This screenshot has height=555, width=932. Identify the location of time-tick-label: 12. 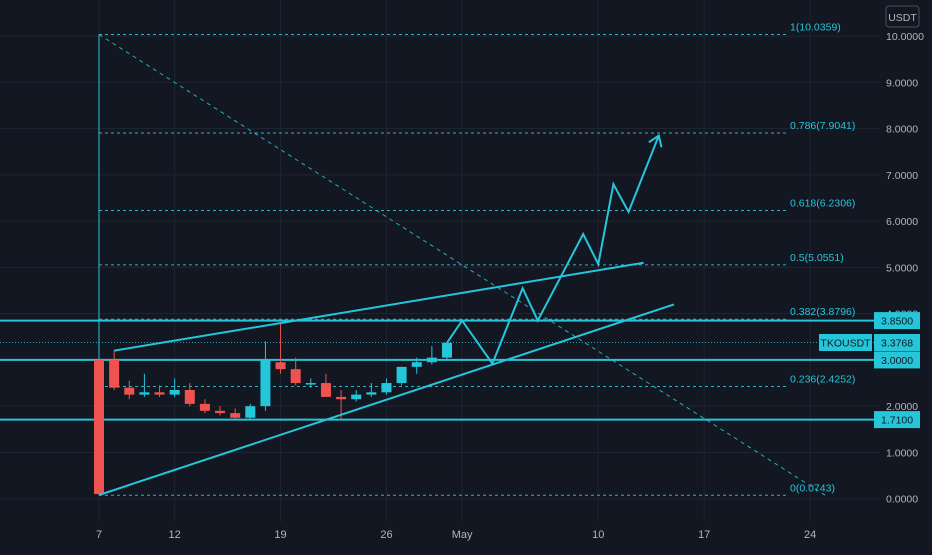
(175, 535).